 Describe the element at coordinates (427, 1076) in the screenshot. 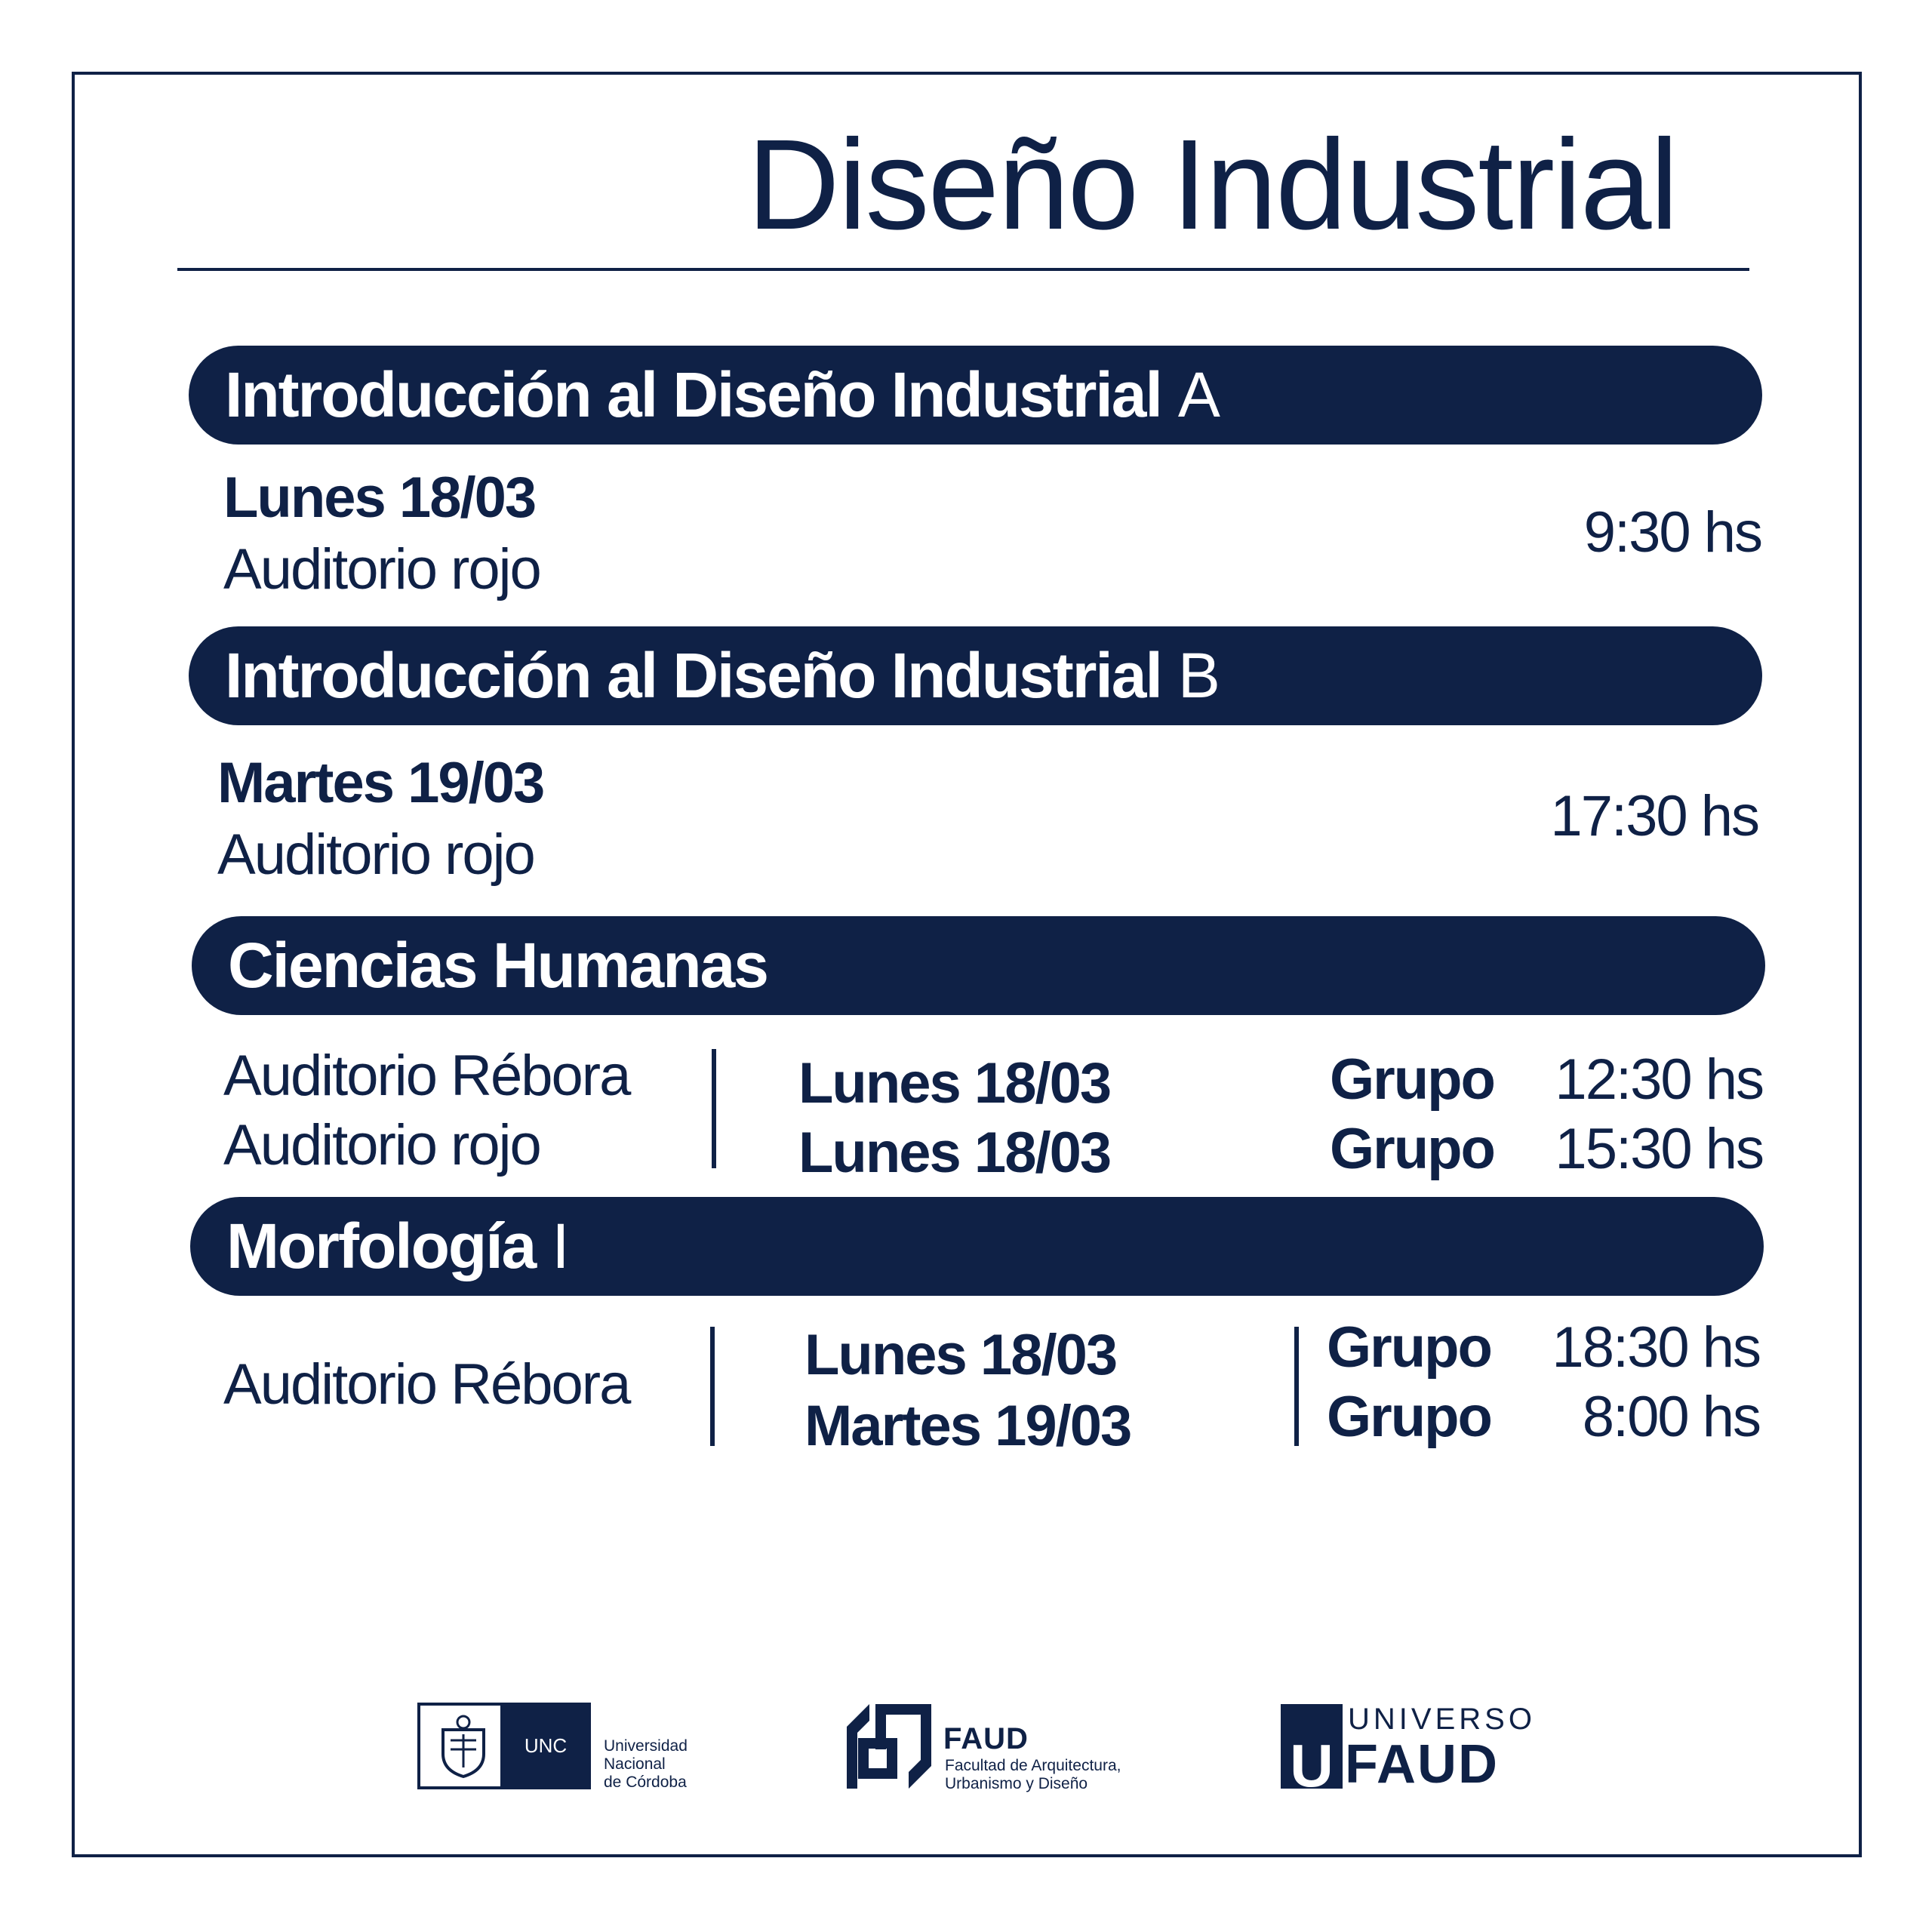

I see `ciencias-room-1: Auditorio Rébora` at that location.